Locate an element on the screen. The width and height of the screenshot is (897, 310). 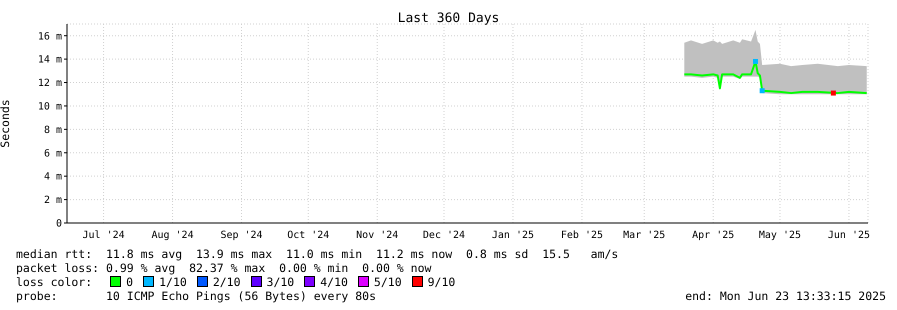
legend-title: loss color: is located at coordinates (54, 282).